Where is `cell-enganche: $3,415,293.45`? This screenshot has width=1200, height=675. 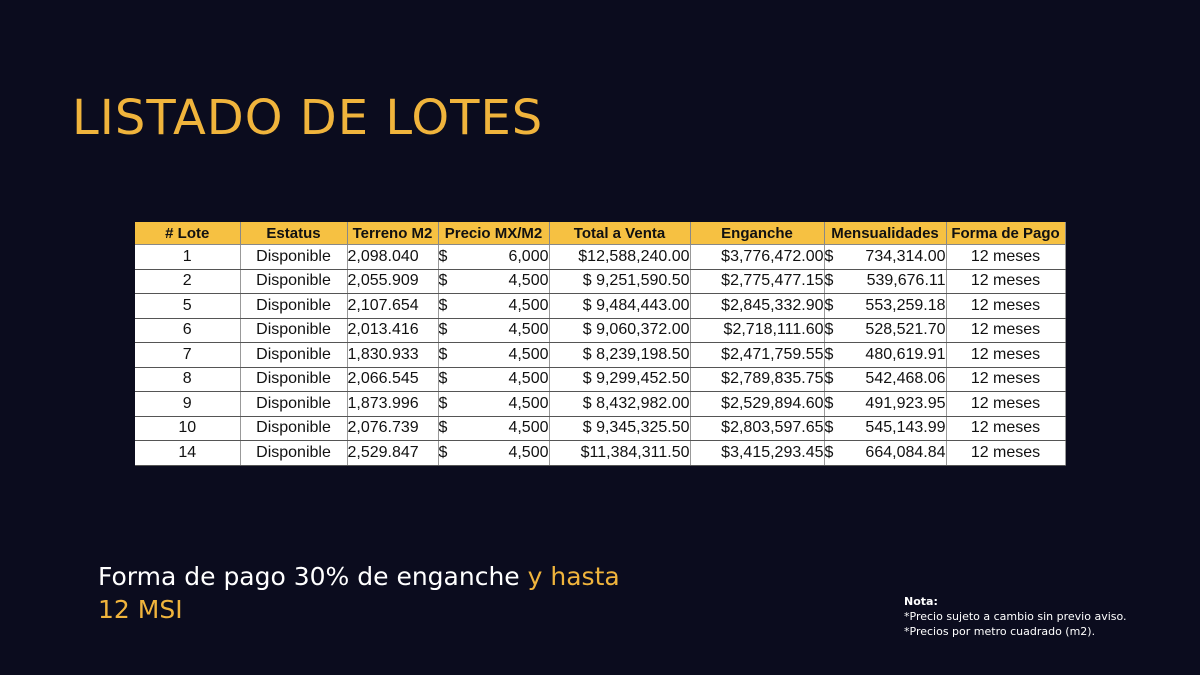
cell-enganche: $3,415,293.45 is located at coordinates (757, 453).